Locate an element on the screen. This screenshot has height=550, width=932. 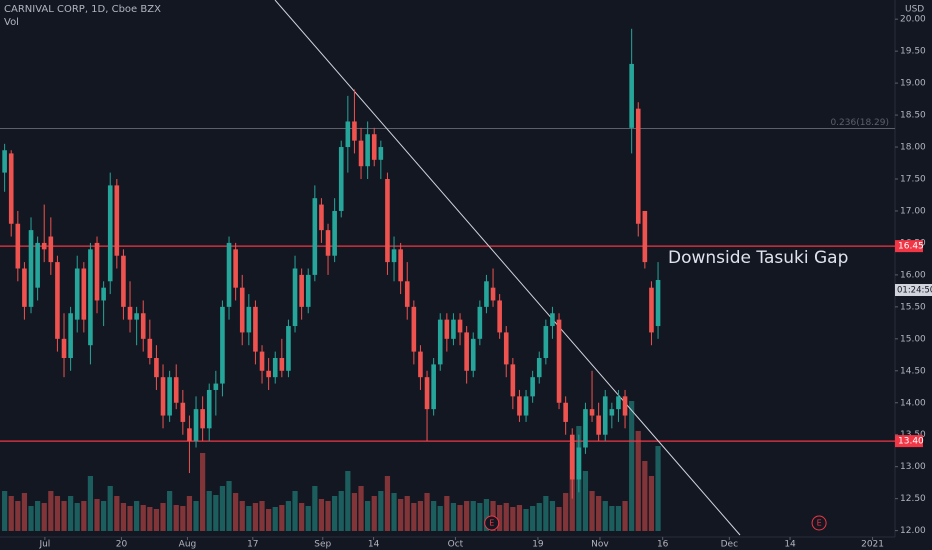
y-tick-label: 17.50 is located at coordinates (913, 180).